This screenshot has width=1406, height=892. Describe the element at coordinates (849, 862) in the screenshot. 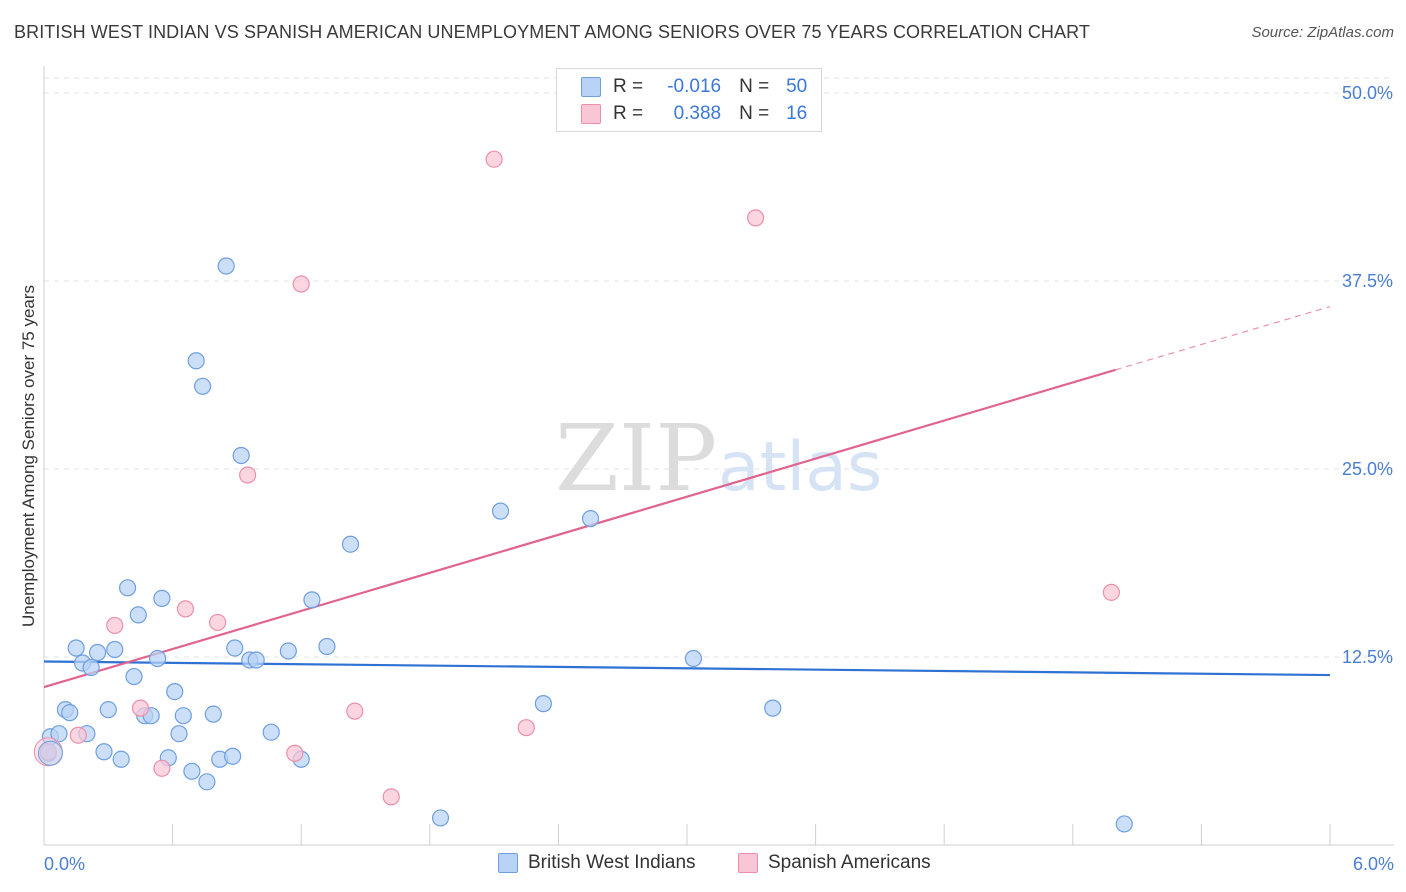

I see `series-legend-label: Spanish Americans` at that location.